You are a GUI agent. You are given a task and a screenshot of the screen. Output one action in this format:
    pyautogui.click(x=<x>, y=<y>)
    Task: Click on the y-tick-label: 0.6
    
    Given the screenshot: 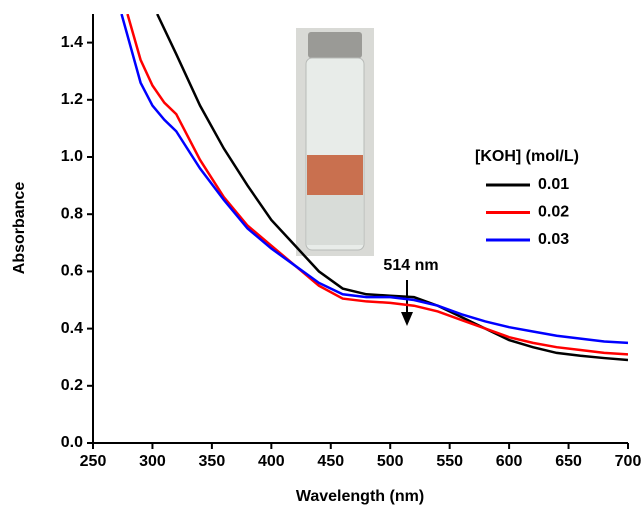 What is the action you would take?
    pyautogui.click(x=72, y=271)
    